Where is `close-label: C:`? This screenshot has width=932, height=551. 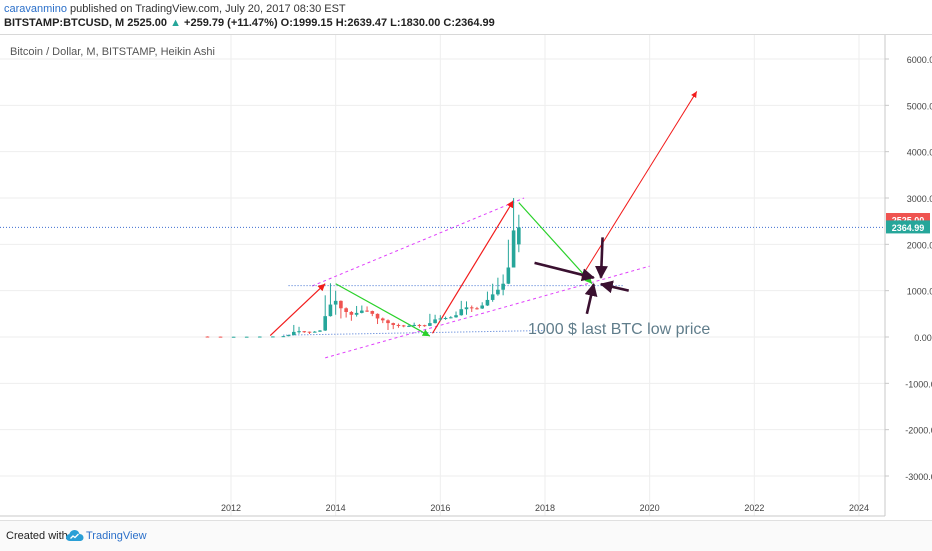 close-label: C: is located at coordinates (449, 23).